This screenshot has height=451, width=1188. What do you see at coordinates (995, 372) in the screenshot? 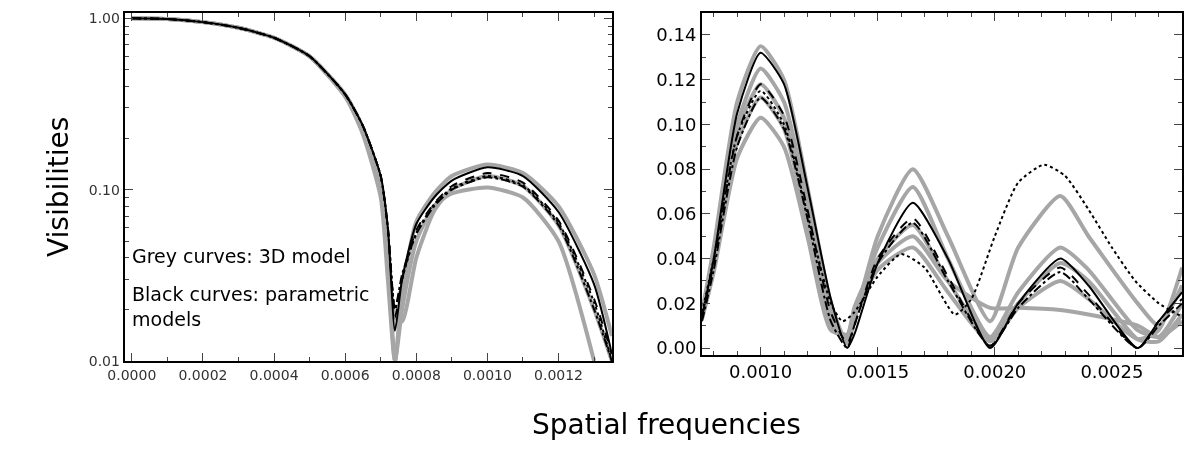
I see `x-tick-label: 0.0020` at bounding box center [995, 372].